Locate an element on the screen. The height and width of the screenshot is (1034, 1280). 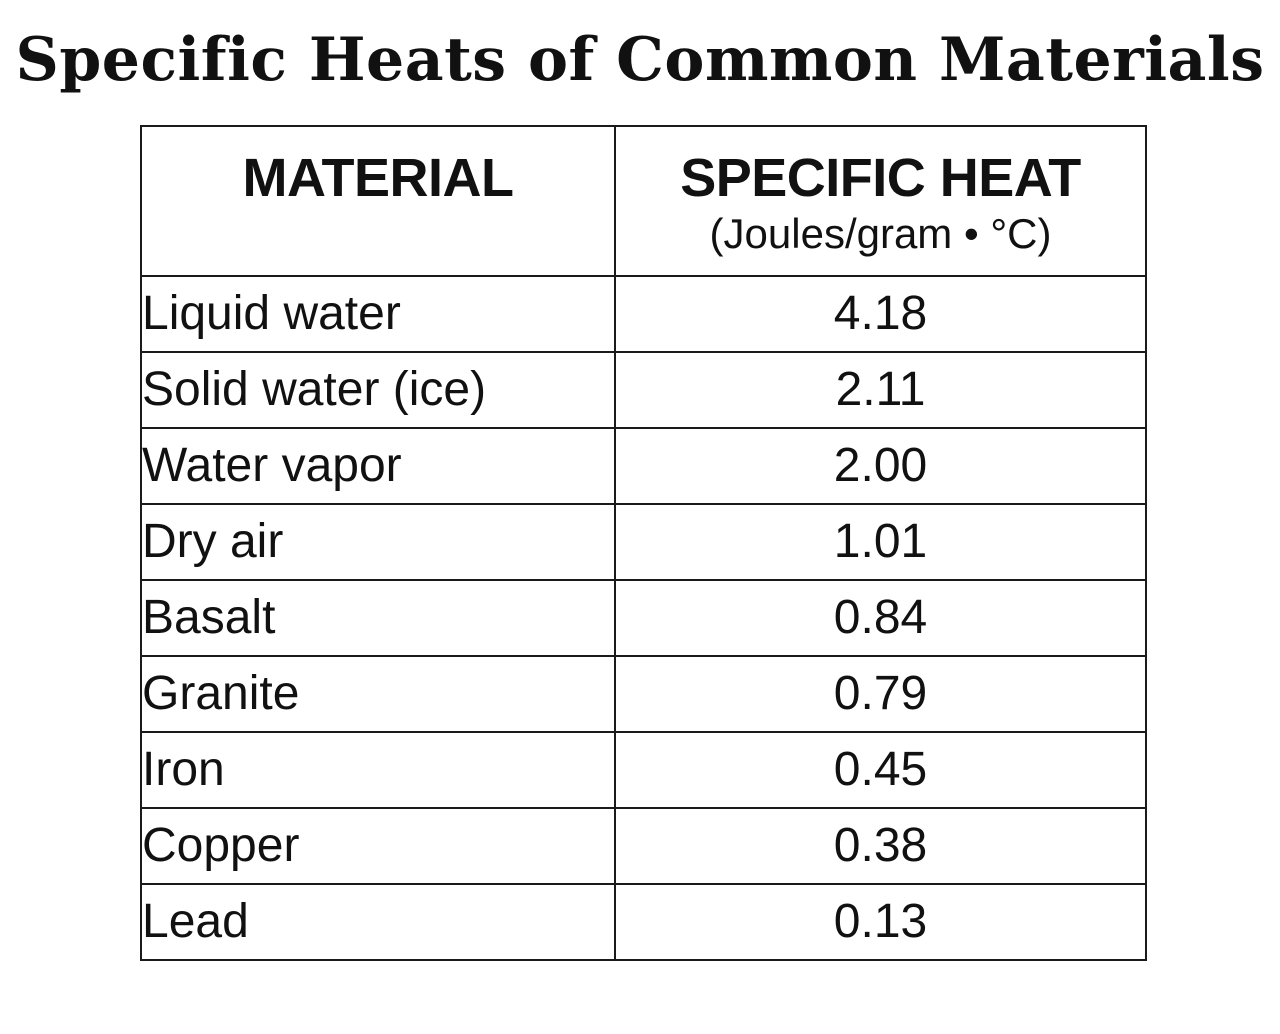
material-cell: Copper is located at coordinates (378, 846).